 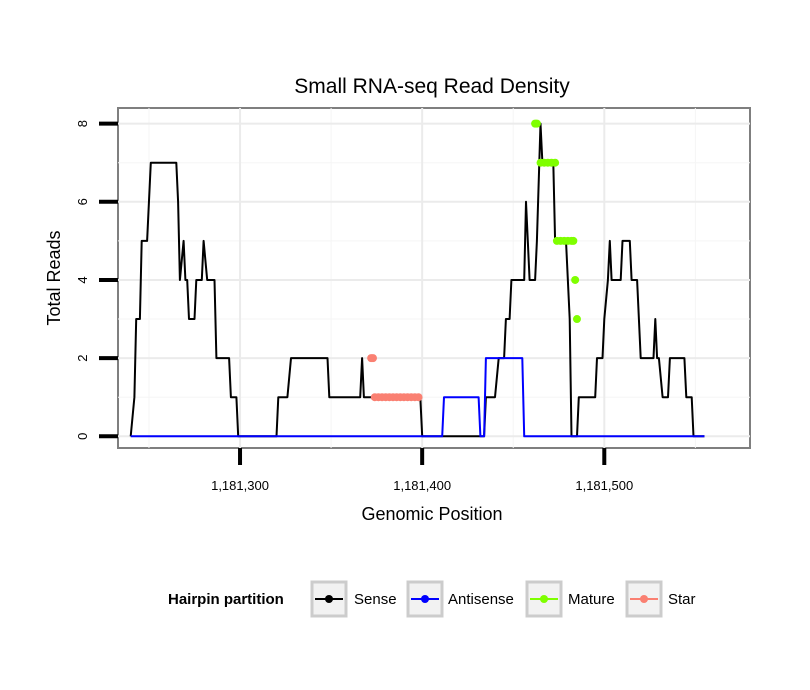 What do you see at coordinates (226, 599) in the screenshot?
I see `legend-title: Hairpin partition` at bounding box center [226, 599].